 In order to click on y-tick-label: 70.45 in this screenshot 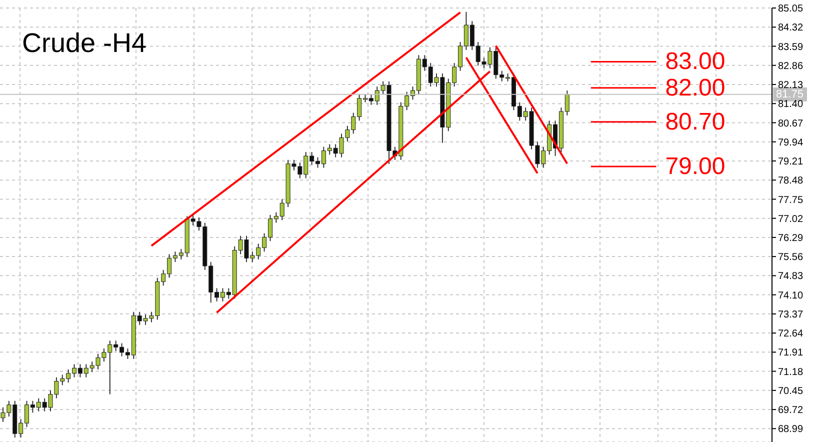, I will do `click(791, 391)`.